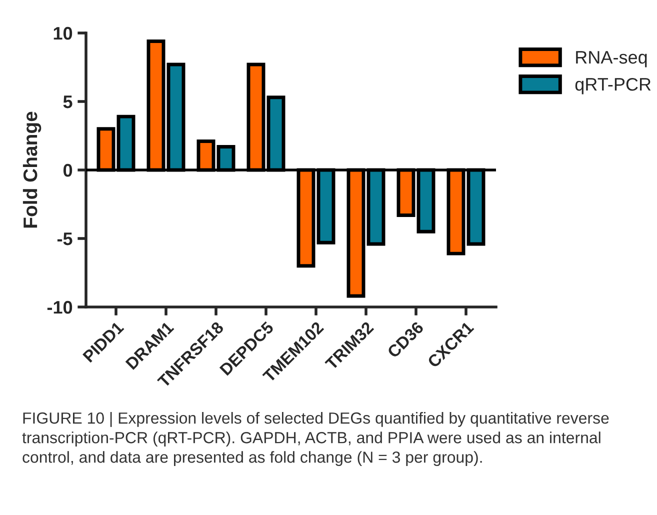  What do you see at coordinates (64, 239) in the screenshot?
I see `y-tick-label: -5` at bounding box center [64, 239].